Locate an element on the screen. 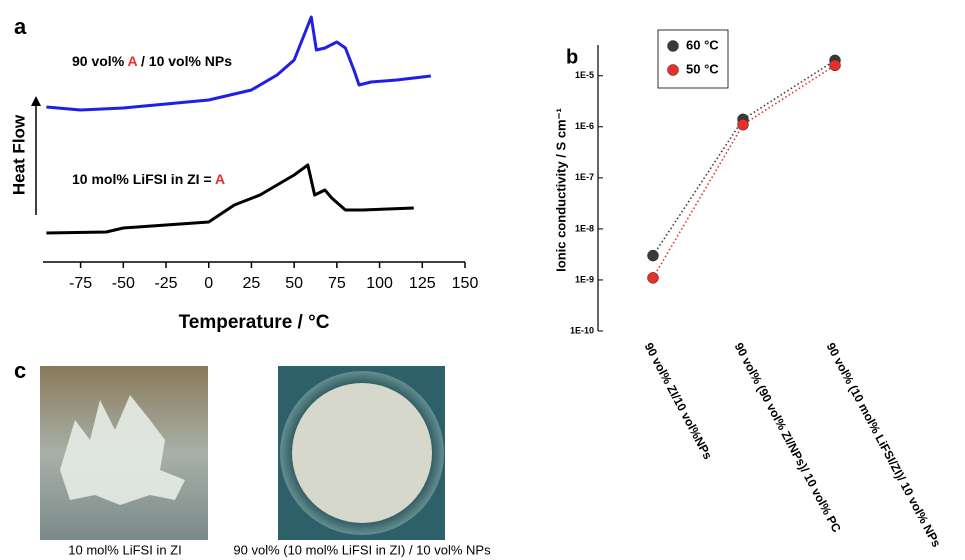 The image size is (965, 560). x-tick-label: 150 is located at coordinates (465, 283).